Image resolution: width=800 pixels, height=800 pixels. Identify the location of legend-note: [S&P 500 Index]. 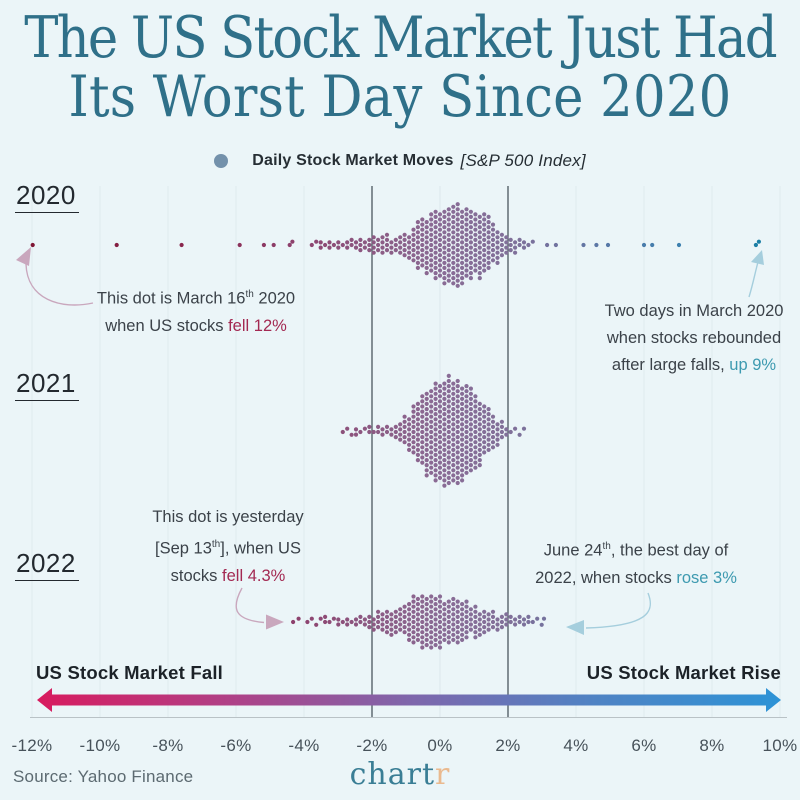
(523, 160).